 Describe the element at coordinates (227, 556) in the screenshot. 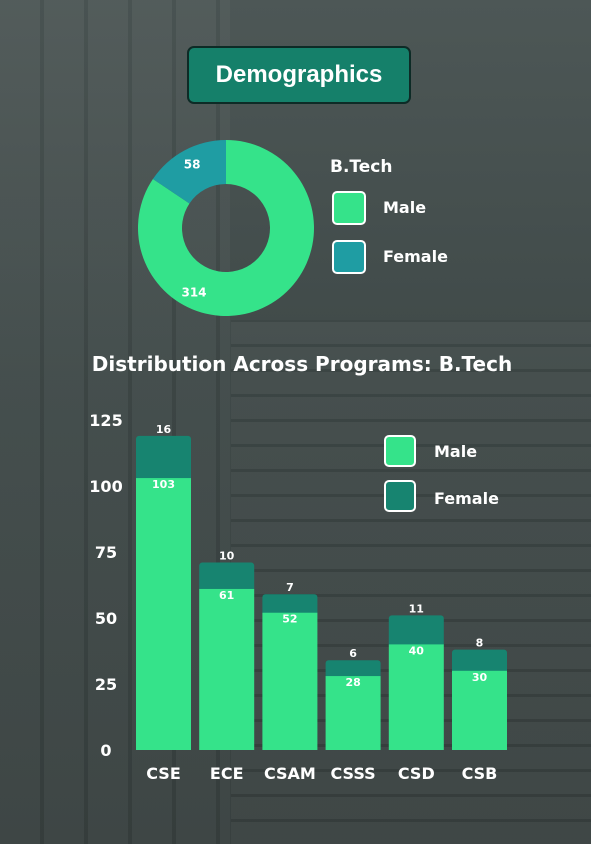

I see `bar-value-female: 10` at that location.